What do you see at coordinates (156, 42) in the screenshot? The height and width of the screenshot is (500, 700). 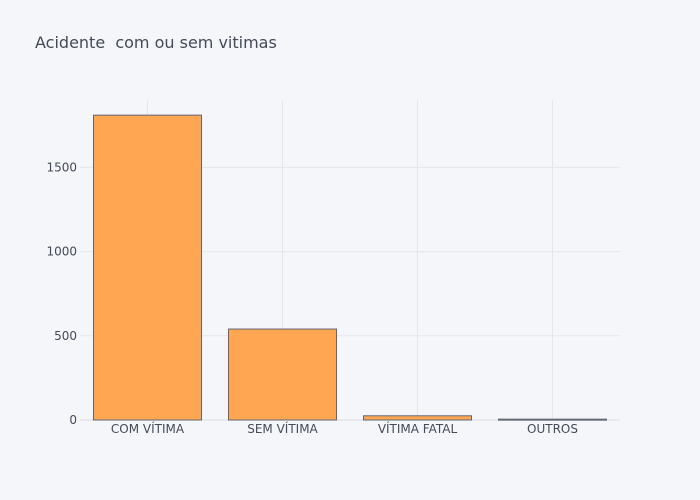 I see `chart-title: Acidente com ou sem vitimas` at bounding box center [156, 42].